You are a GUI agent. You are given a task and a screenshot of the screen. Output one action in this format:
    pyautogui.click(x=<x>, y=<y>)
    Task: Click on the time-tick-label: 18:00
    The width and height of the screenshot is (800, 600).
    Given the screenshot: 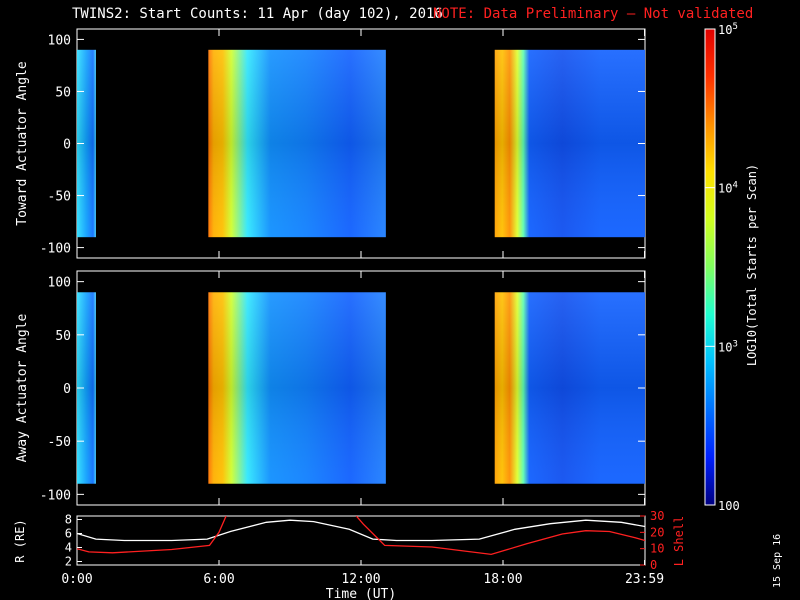 What is the action you would take?
    pyautogui.click(x=502, y=579)
    